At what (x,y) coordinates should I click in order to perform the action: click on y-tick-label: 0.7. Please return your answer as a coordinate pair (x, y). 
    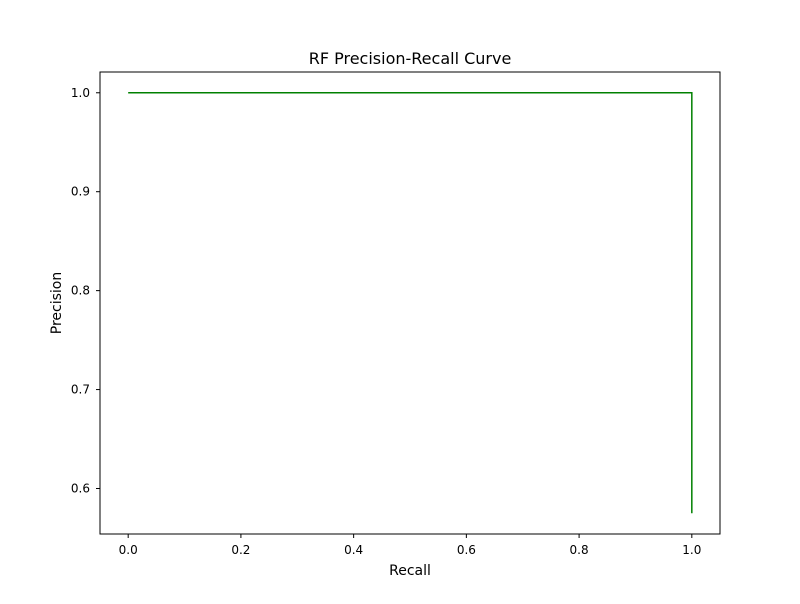
    Looking at the image, I should click on (80, 390).